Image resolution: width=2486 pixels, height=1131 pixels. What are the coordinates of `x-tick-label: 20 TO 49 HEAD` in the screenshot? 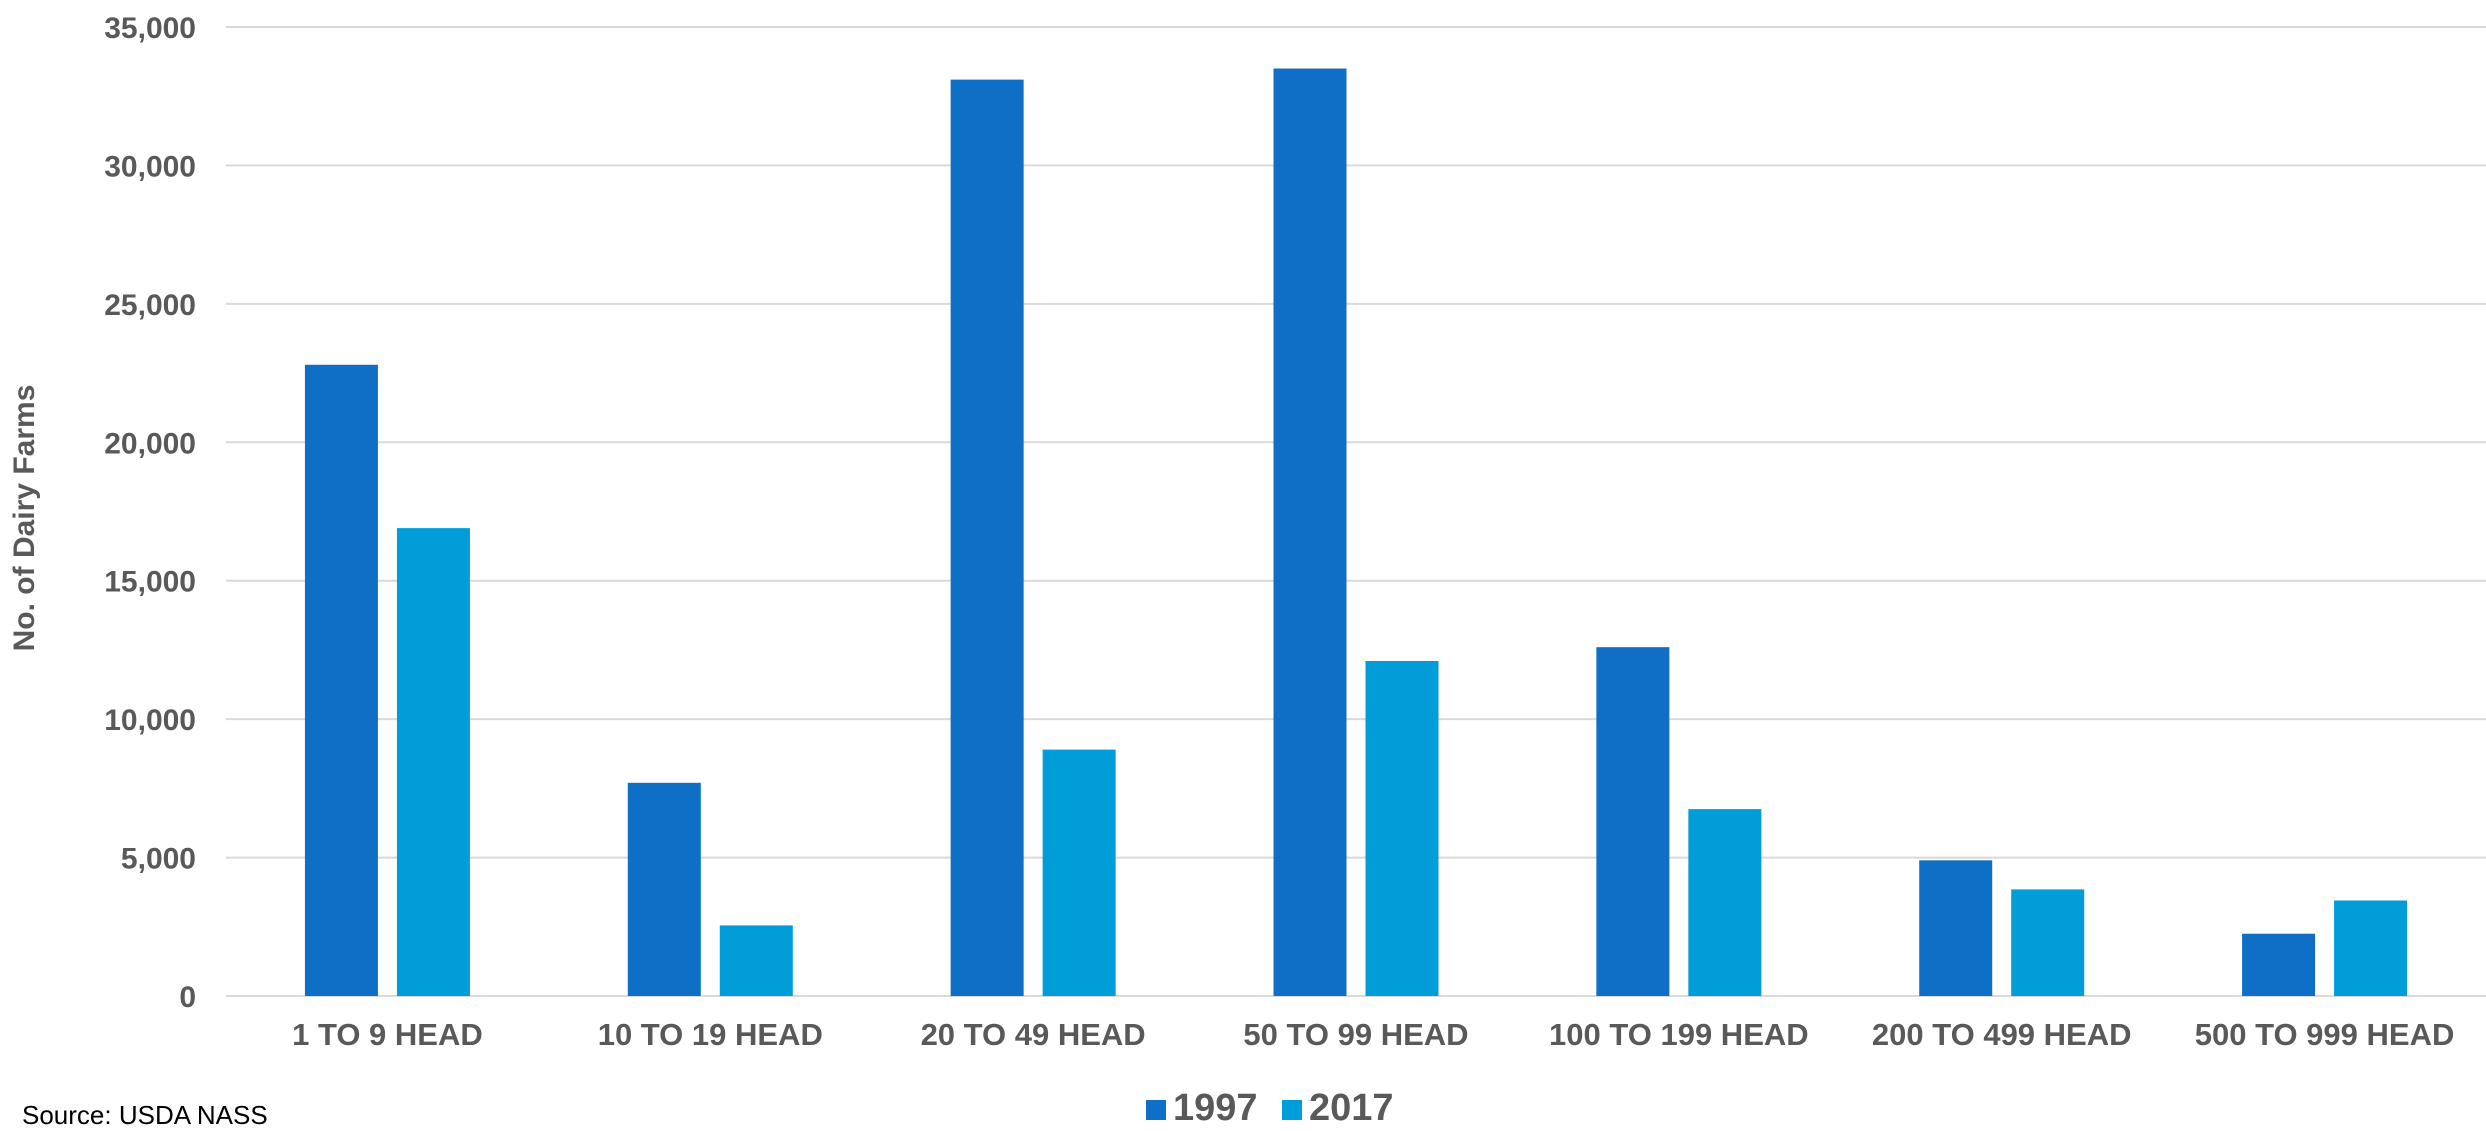 It's located at (1033, 1034).